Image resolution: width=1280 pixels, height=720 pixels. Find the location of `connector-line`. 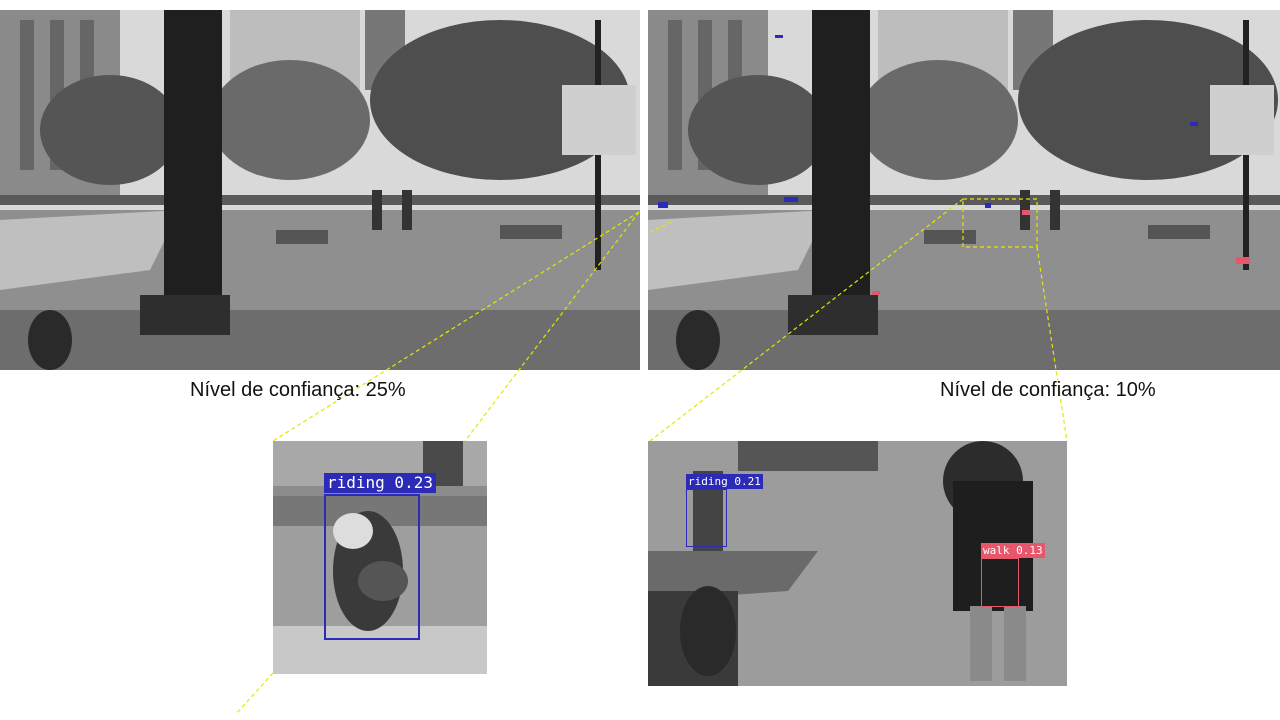

connector-line is located at coordinates (254, 693).